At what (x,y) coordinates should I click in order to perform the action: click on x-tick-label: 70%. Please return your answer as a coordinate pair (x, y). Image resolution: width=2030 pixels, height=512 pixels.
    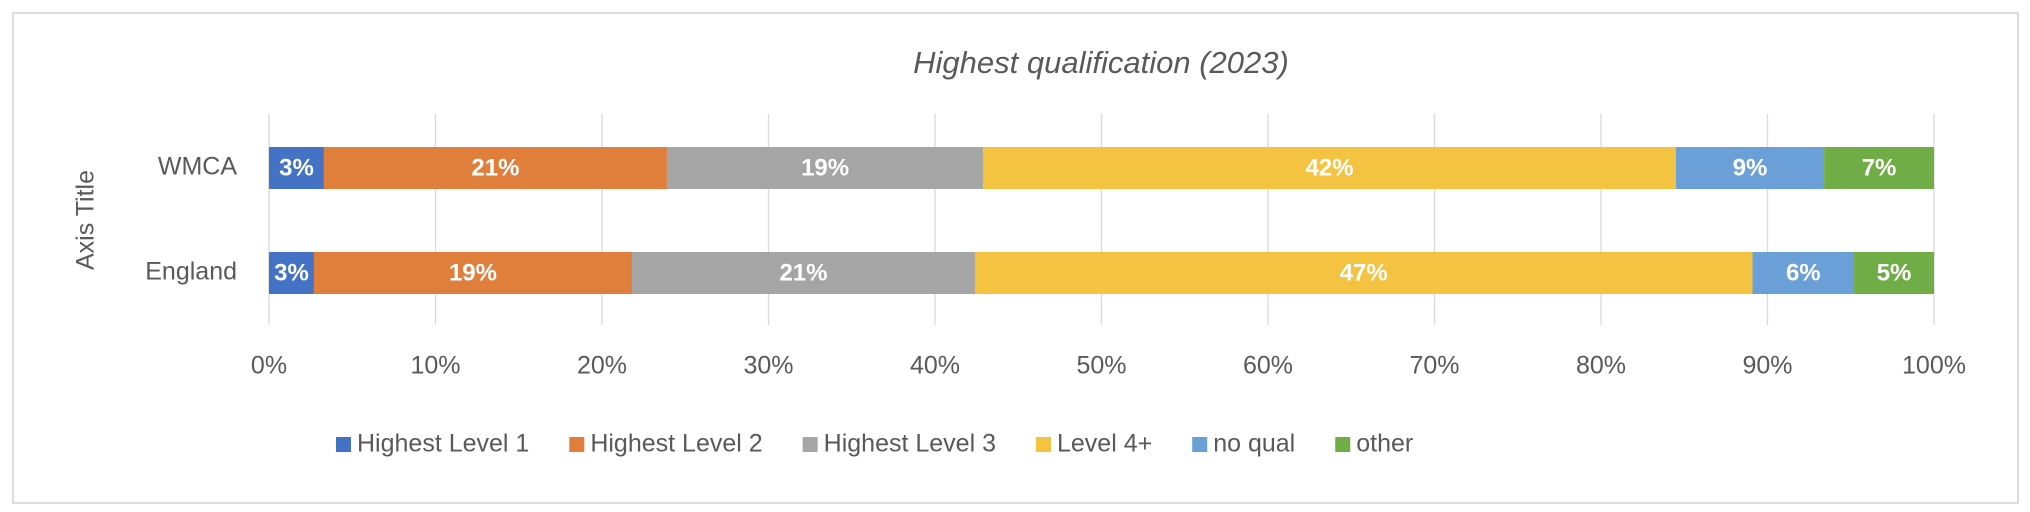
    Looking at the image, I should click on (1434, 366).